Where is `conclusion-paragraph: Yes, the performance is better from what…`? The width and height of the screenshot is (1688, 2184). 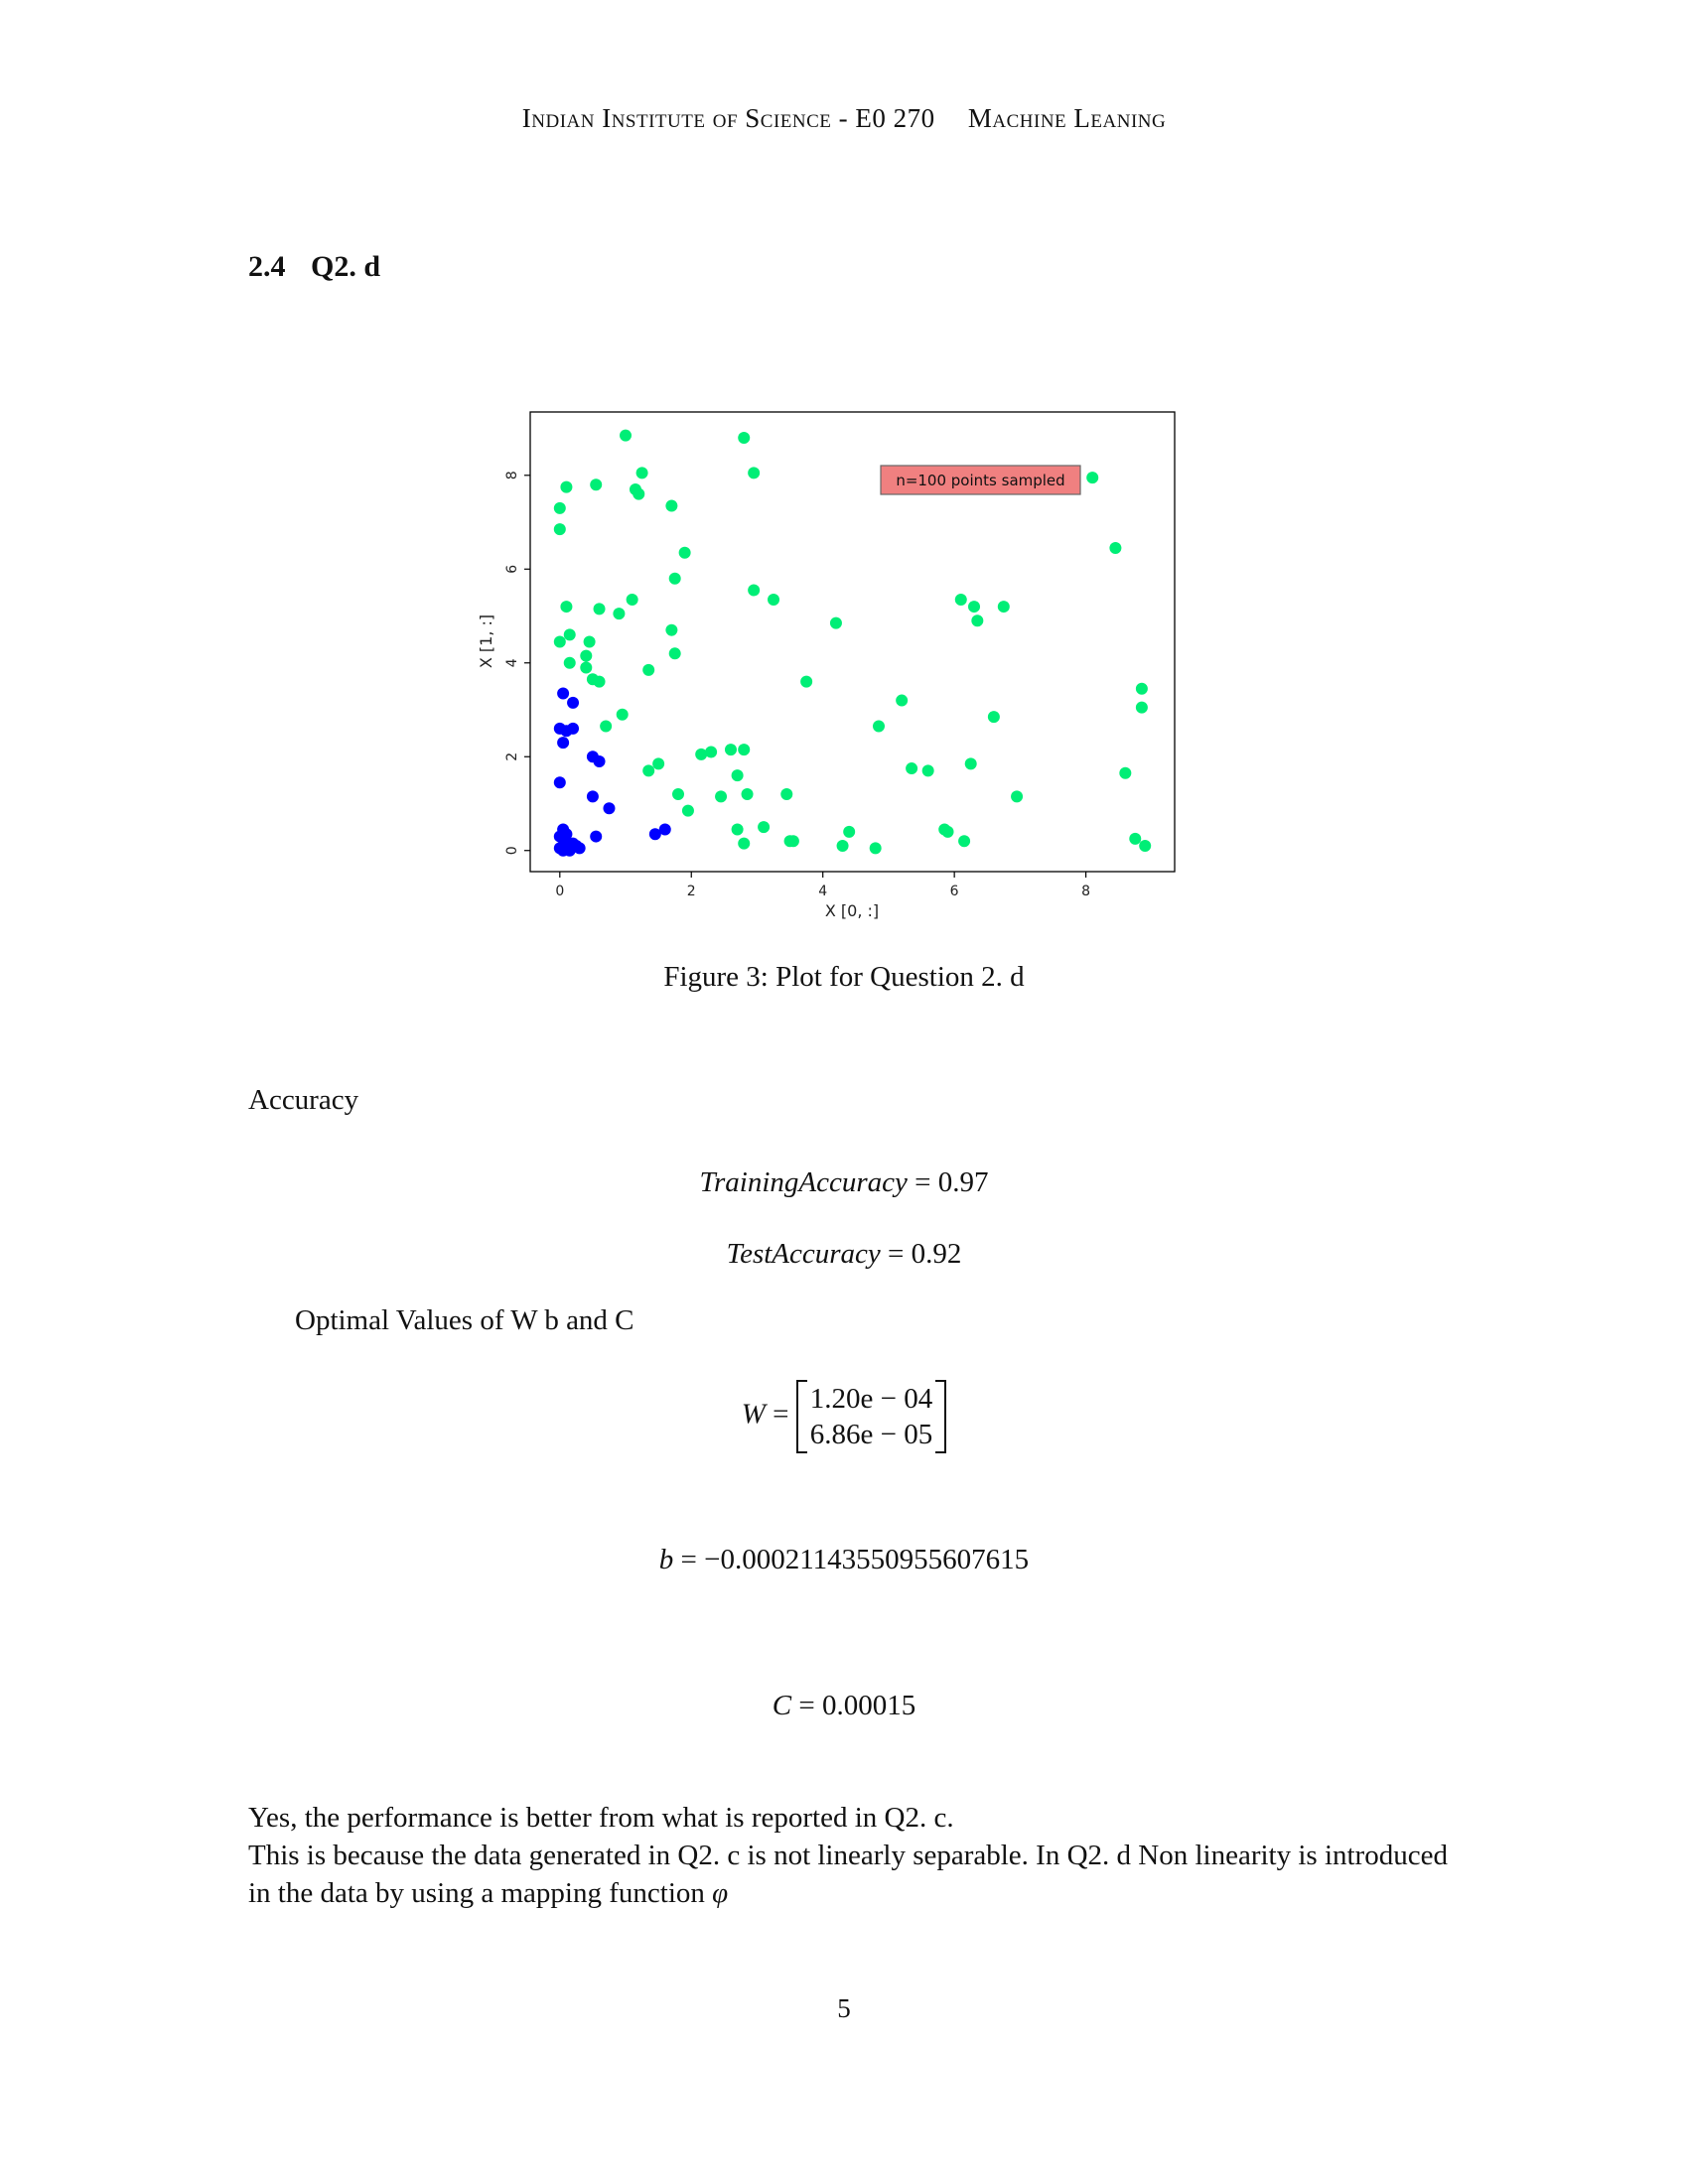 conclusion-paragraph: Yes, the performance is better from what… is located at coordinates (854, 1855).